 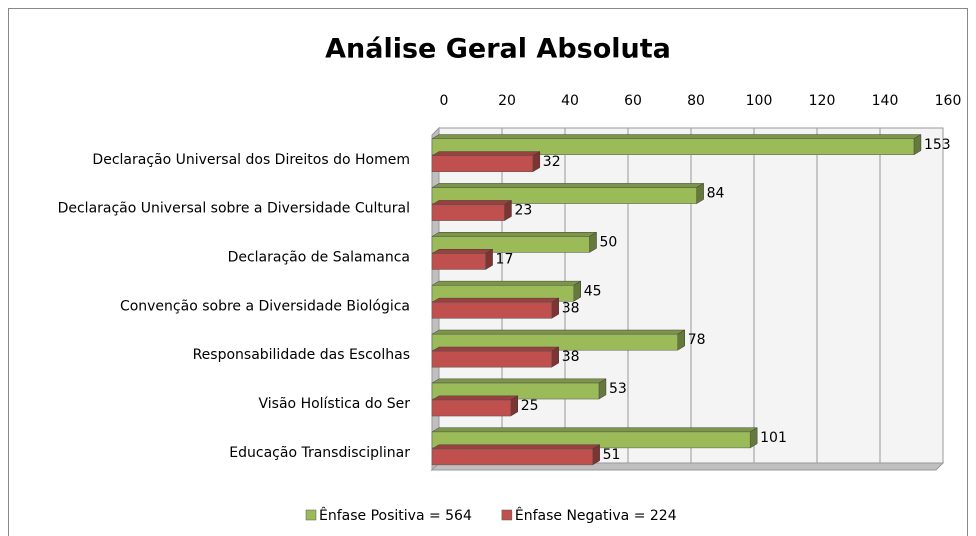 What do you see at coordinates (716, 194) in the screenshot?
I see `data-label: 84` at bounding box center [716, 194].